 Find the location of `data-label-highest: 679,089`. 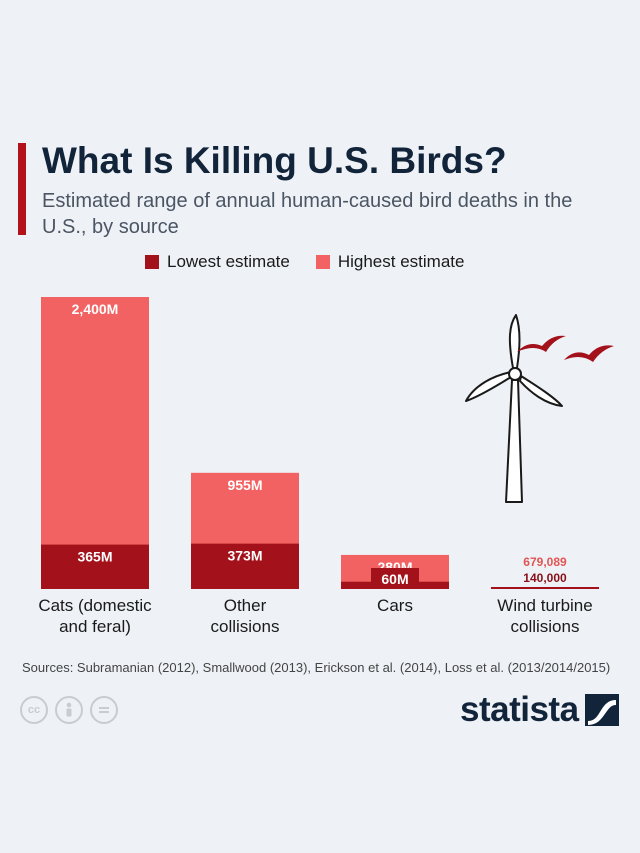

data-label-highest: 679,089 is located at coordinates (545, 562).